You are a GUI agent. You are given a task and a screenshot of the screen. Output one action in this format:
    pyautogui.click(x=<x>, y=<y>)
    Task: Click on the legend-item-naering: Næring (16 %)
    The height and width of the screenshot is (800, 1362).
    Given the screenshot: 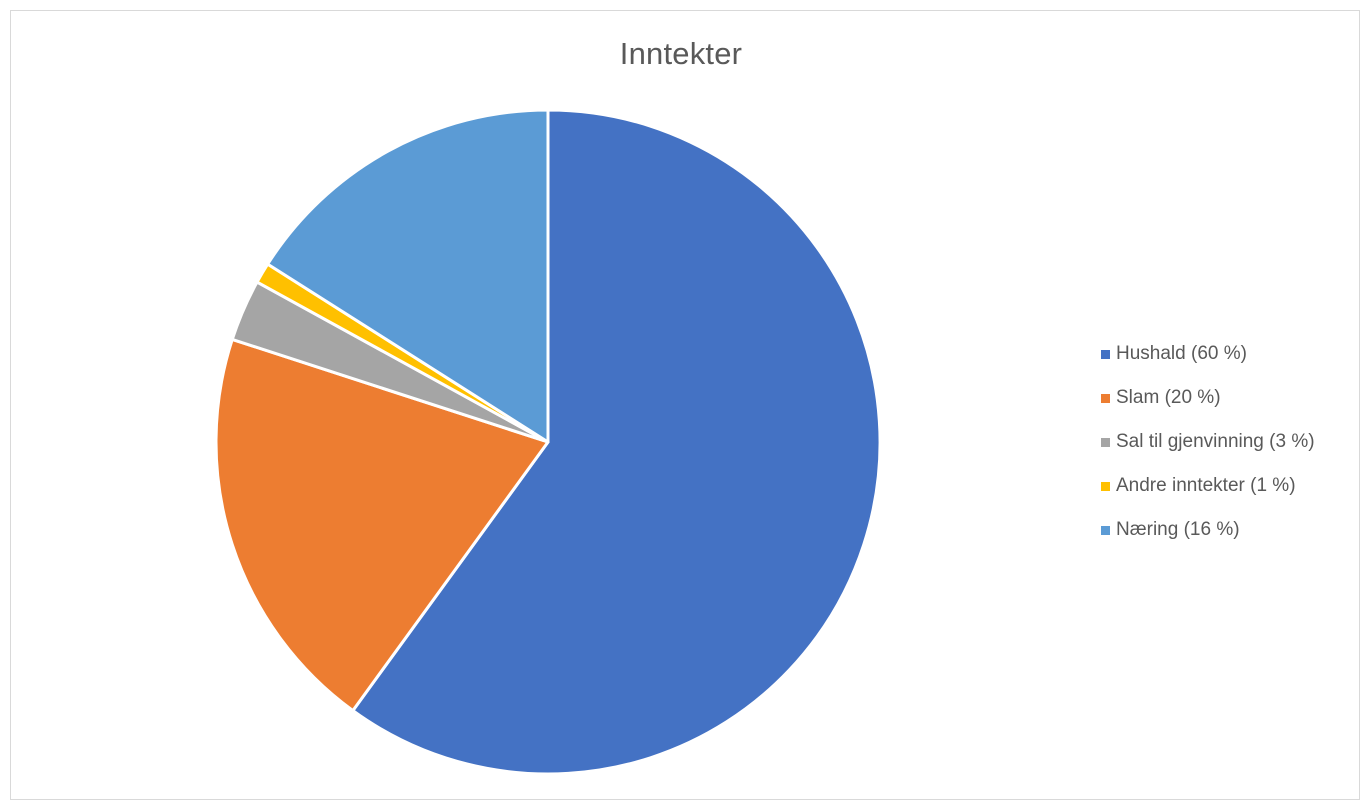 What is the action you would take?
    pyautogui.click(x=1208, y=530)
    